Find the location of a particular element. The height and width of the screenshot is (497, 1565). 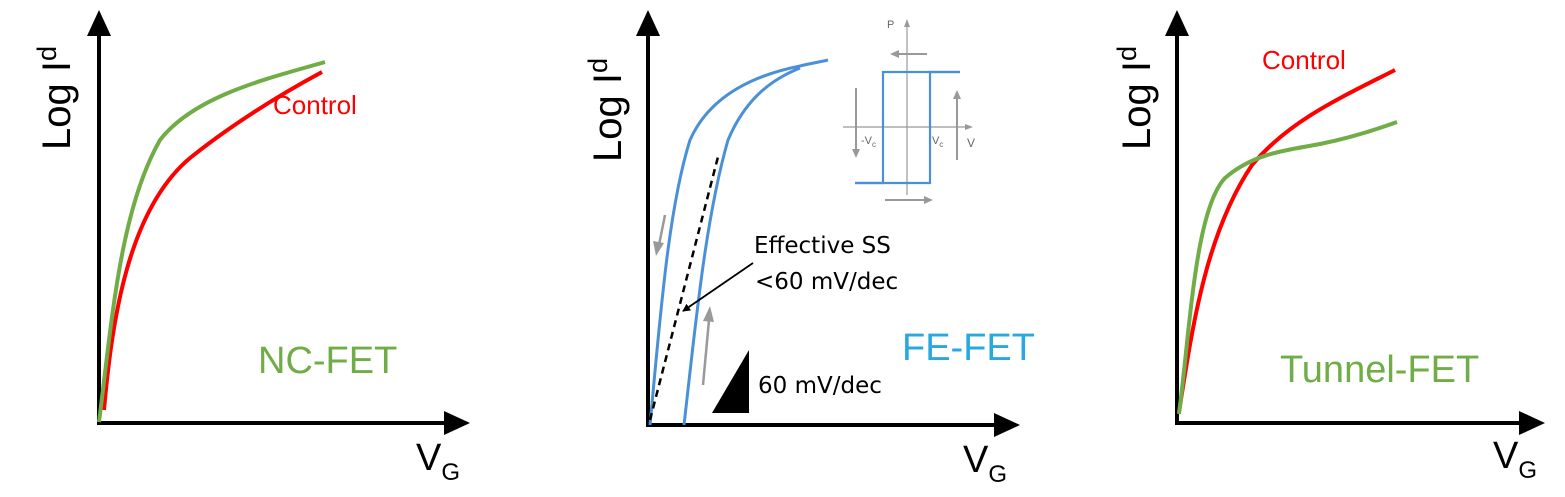

tunnel-device-label: Tunnel-FET is located at coordinates (1379, 370).